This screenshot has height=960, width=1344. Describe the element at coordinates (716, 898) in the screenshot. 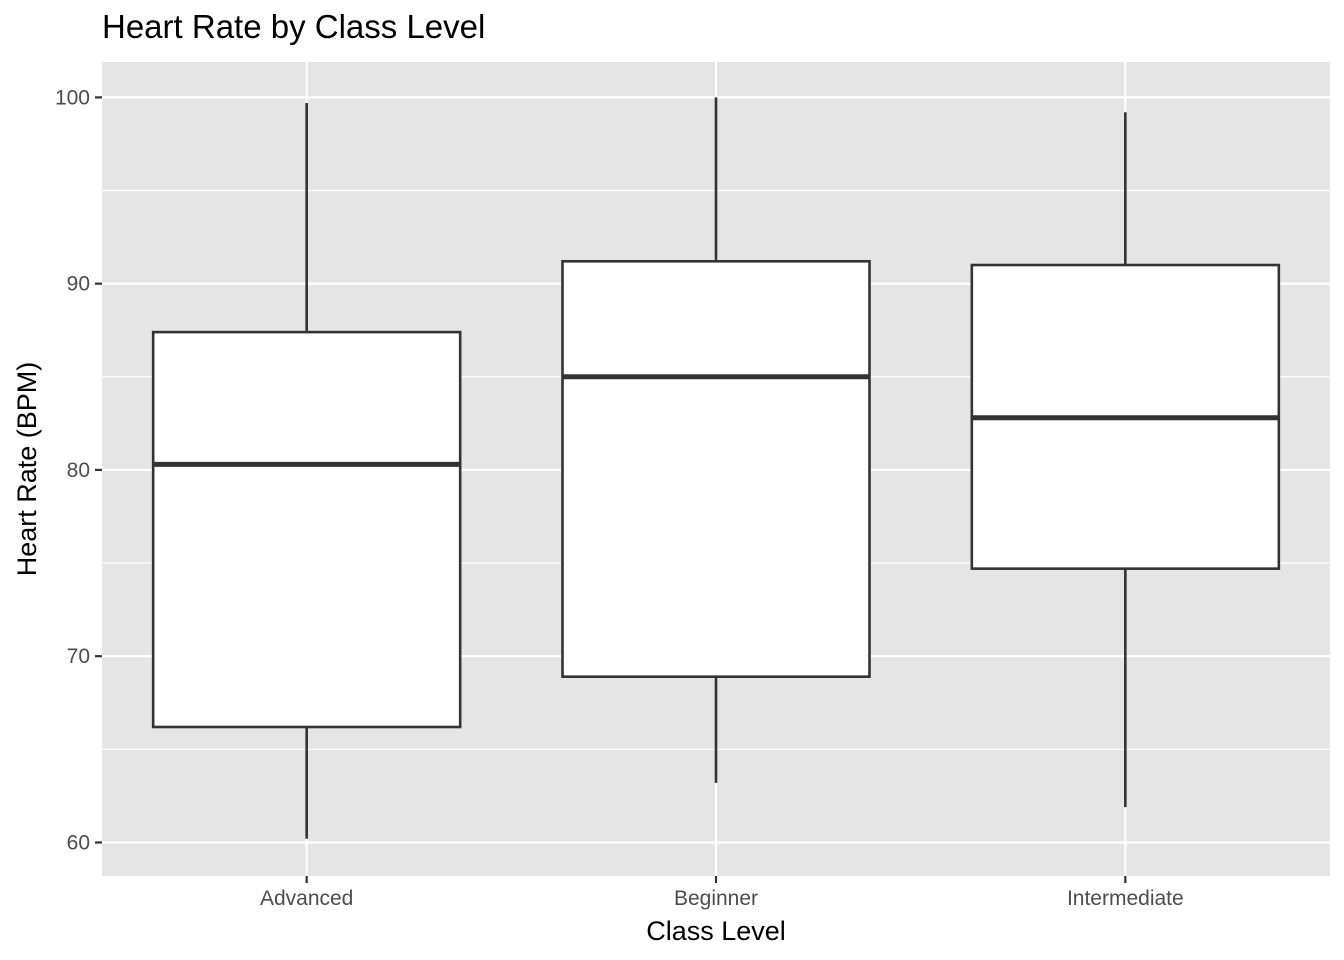

I see `x-tick-label: Beginner` at that location.